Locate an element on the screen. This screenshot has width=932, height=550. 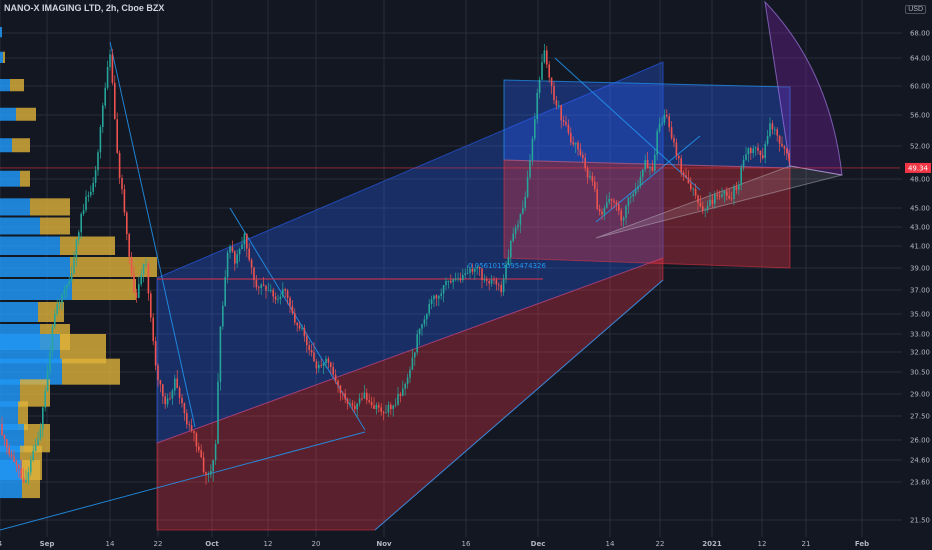
y-tick-label: 21.50 is located at coordinates (920, 521).